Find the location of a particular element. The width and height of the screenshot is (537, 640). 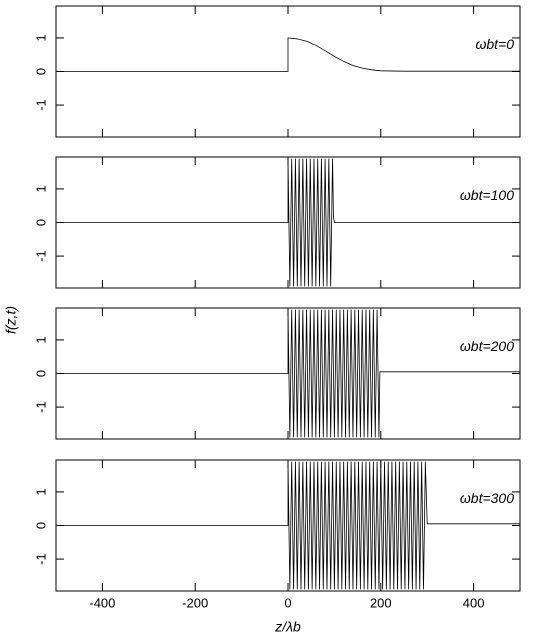

x-tick-label: 0 is located at coordinates (287, 602).